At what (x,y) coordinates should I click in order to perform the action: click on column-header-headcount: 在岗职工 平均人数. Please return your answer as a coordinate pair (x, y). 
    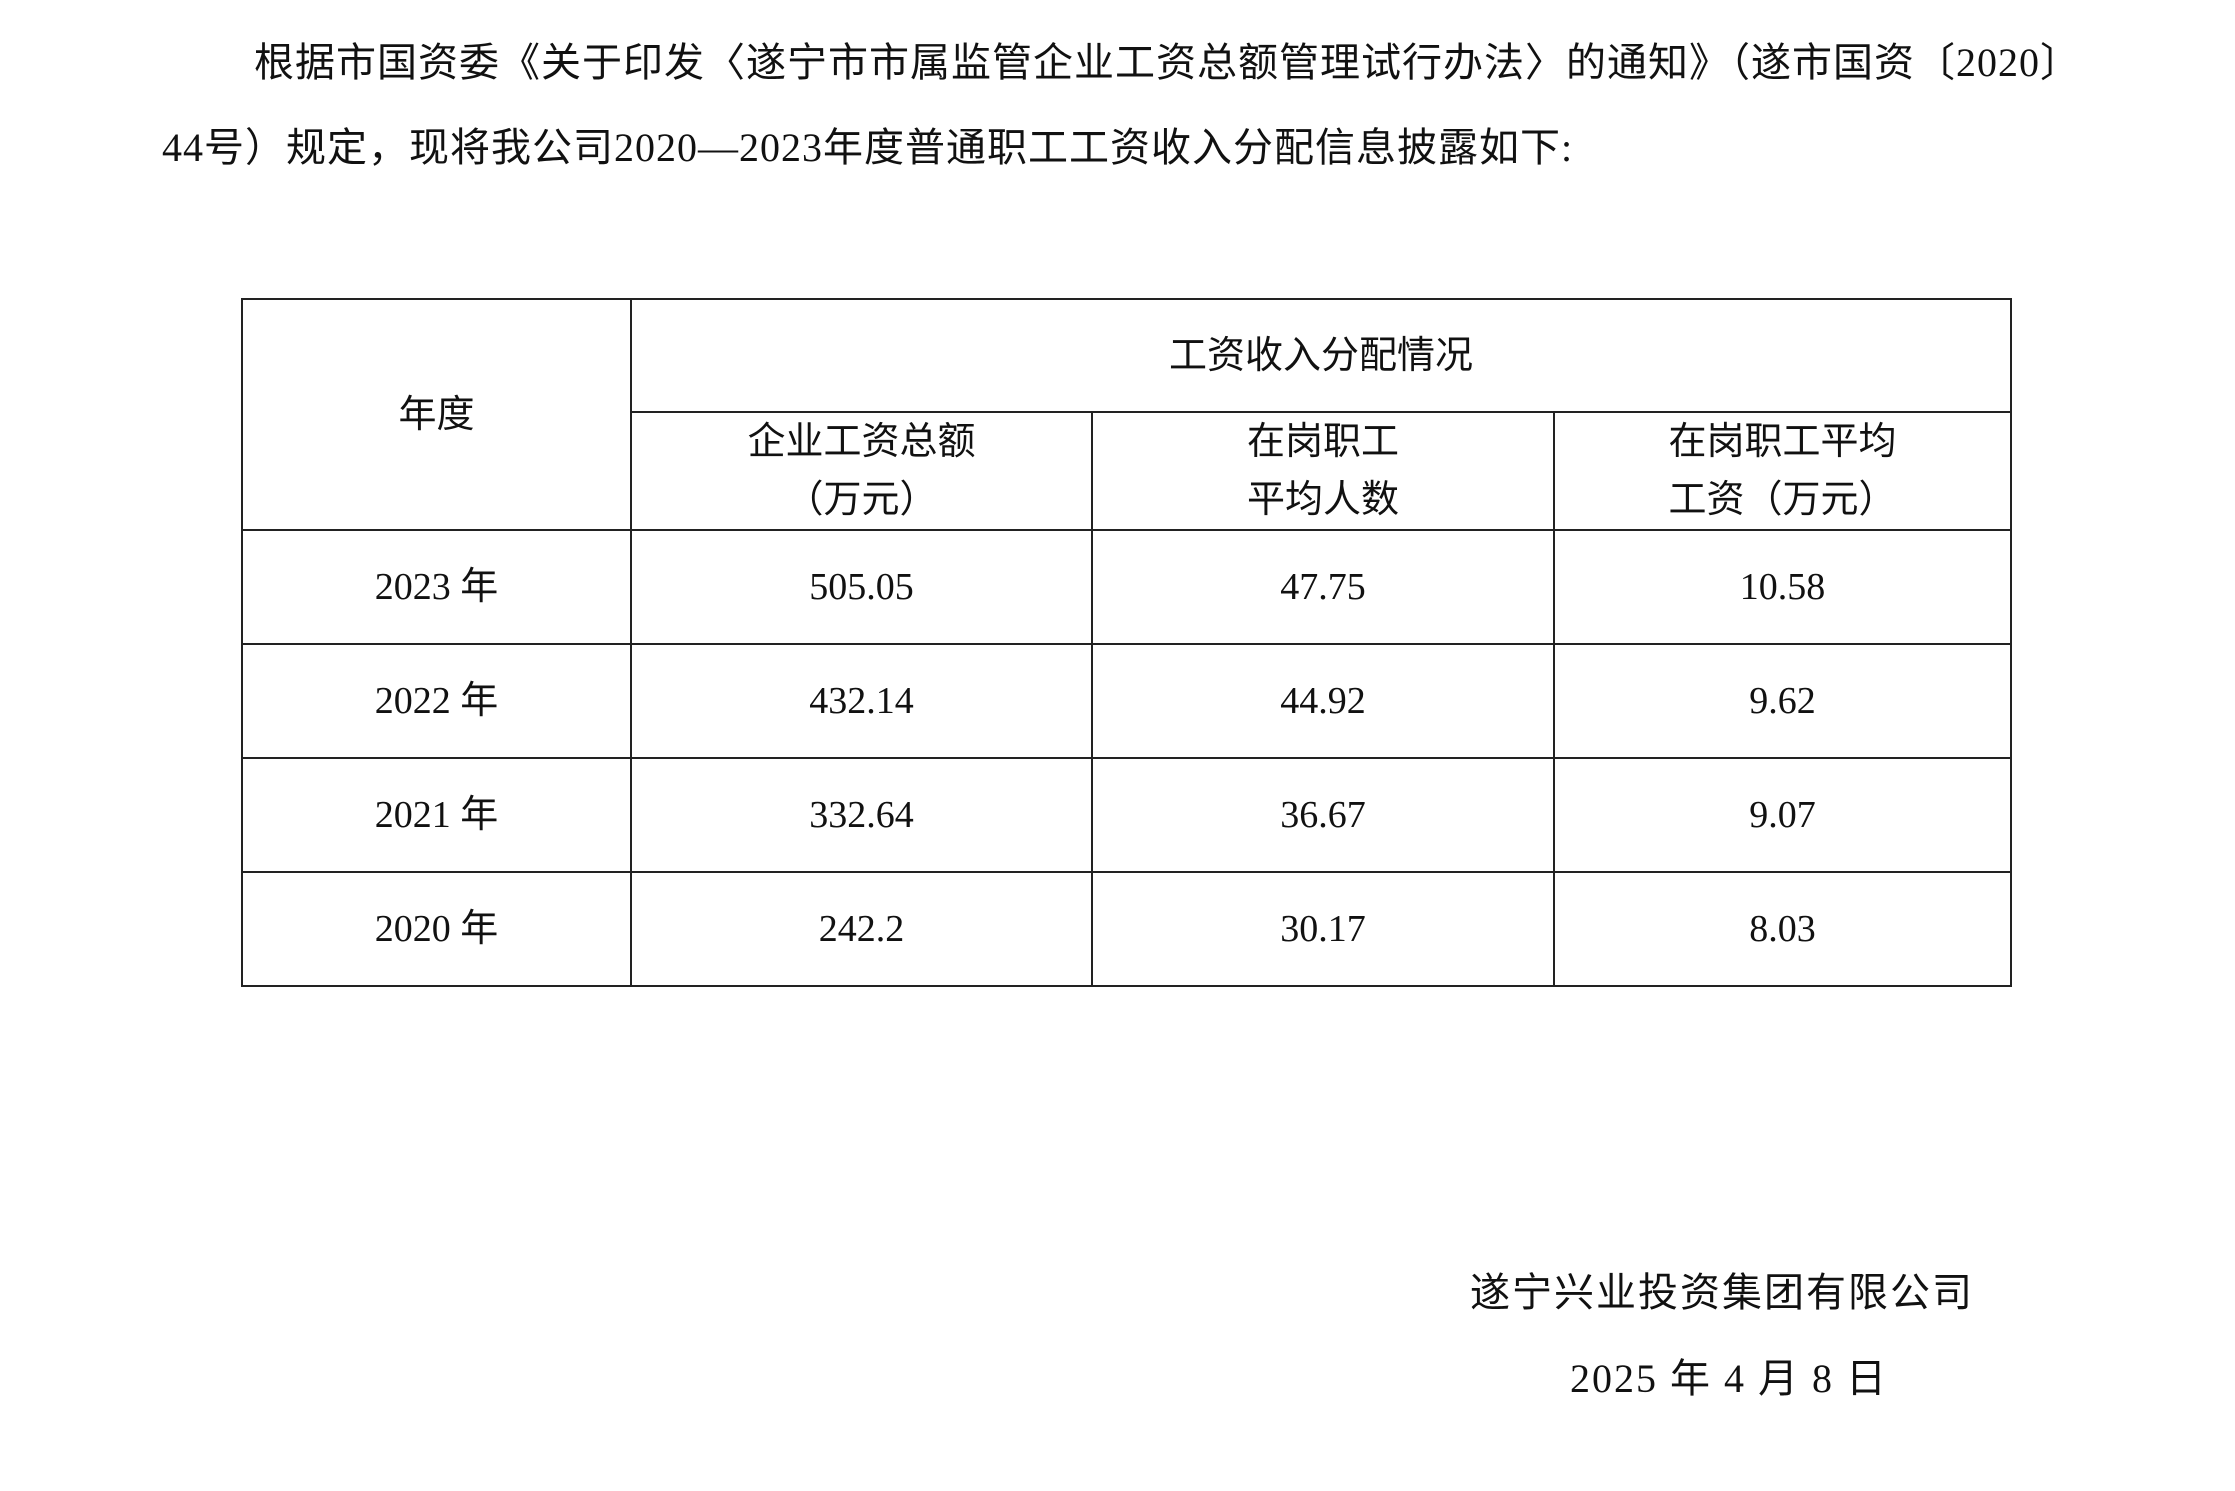
    Looking at the image, I should click on (1323, 471).